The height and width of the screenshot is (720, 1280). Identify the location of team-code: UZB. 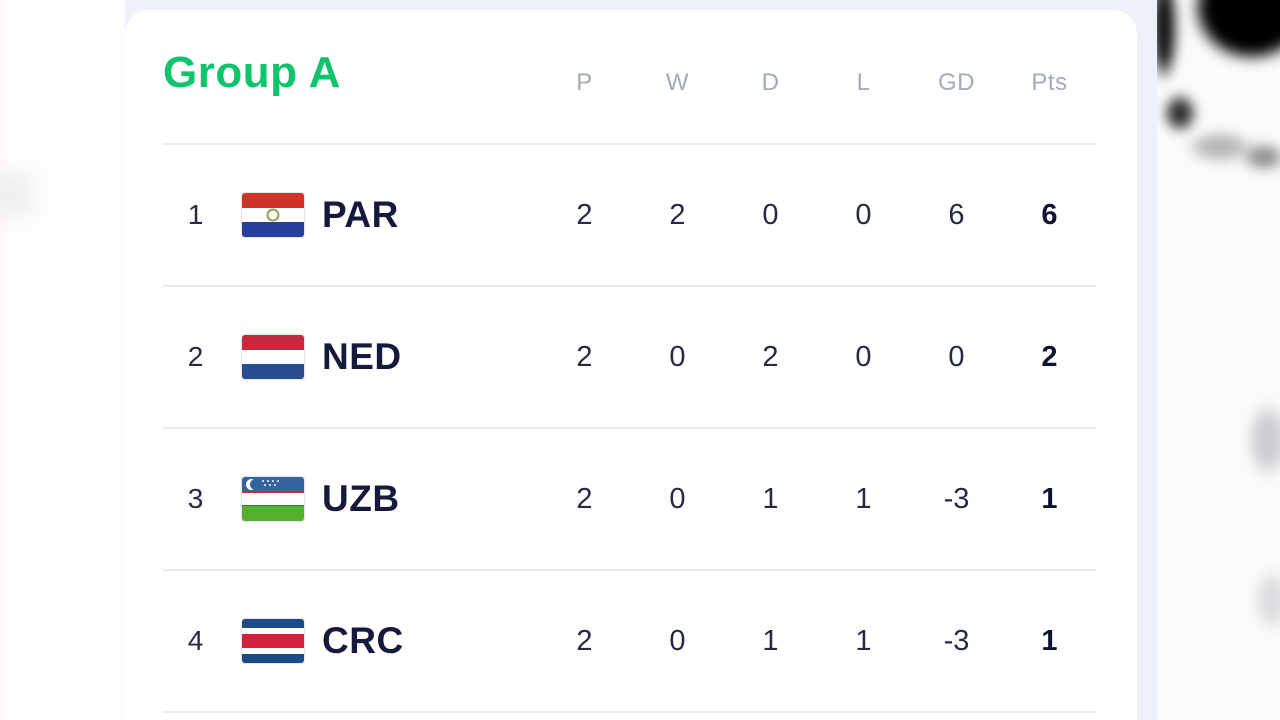
(361, 498).